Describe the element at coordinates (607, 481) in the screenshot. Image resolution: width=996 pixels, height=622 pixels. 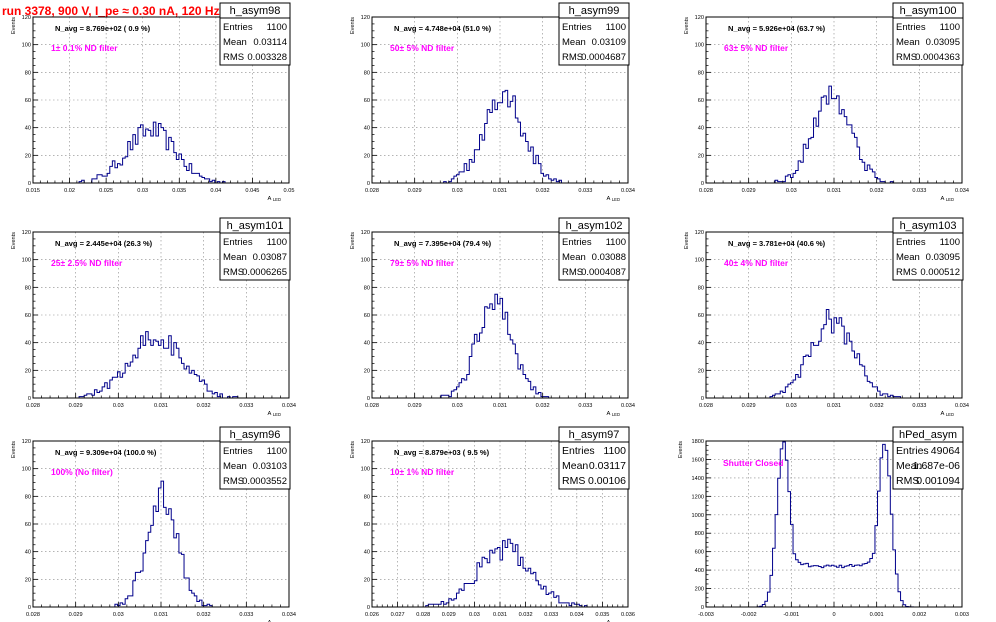
I see `statbox-value: 0.00106` at that location.